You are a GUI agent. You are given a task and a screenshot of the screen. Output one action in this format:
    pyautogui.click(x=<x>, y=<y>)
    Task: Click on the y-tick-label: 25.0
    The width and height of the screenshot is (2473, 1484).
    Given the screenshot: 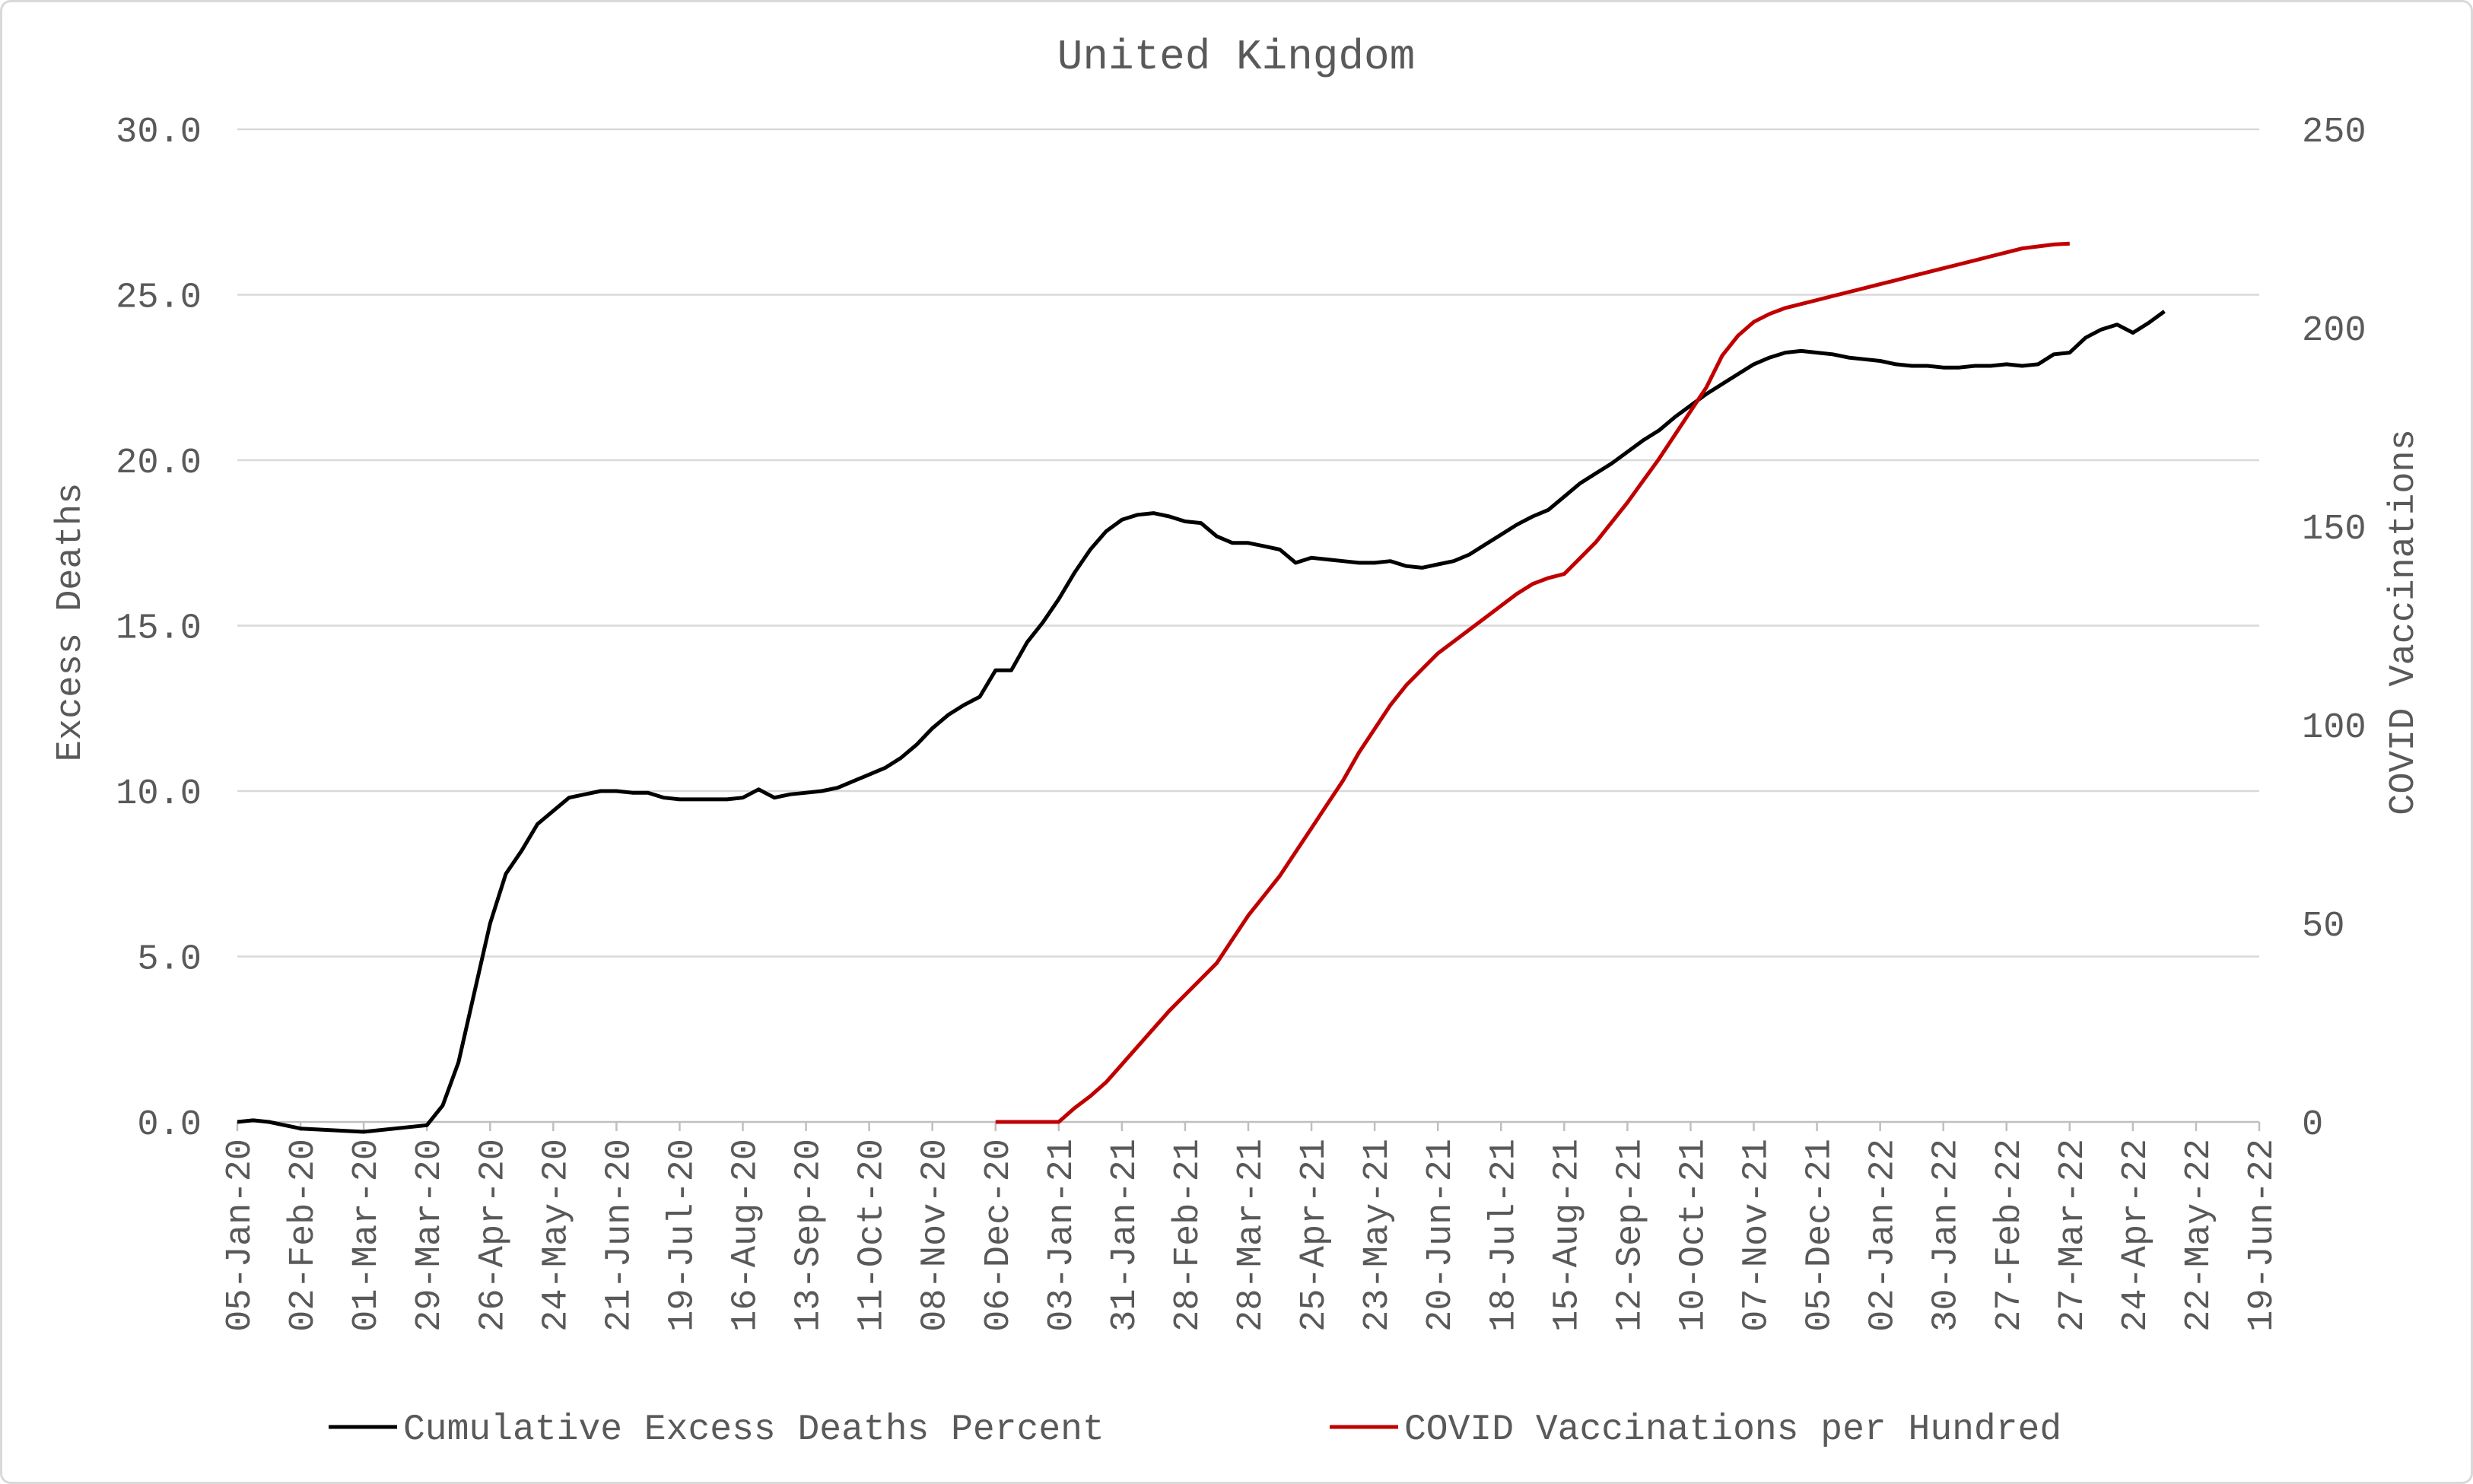 What is the action you would take?
    pyautogui.click(x=159, y=298)
    